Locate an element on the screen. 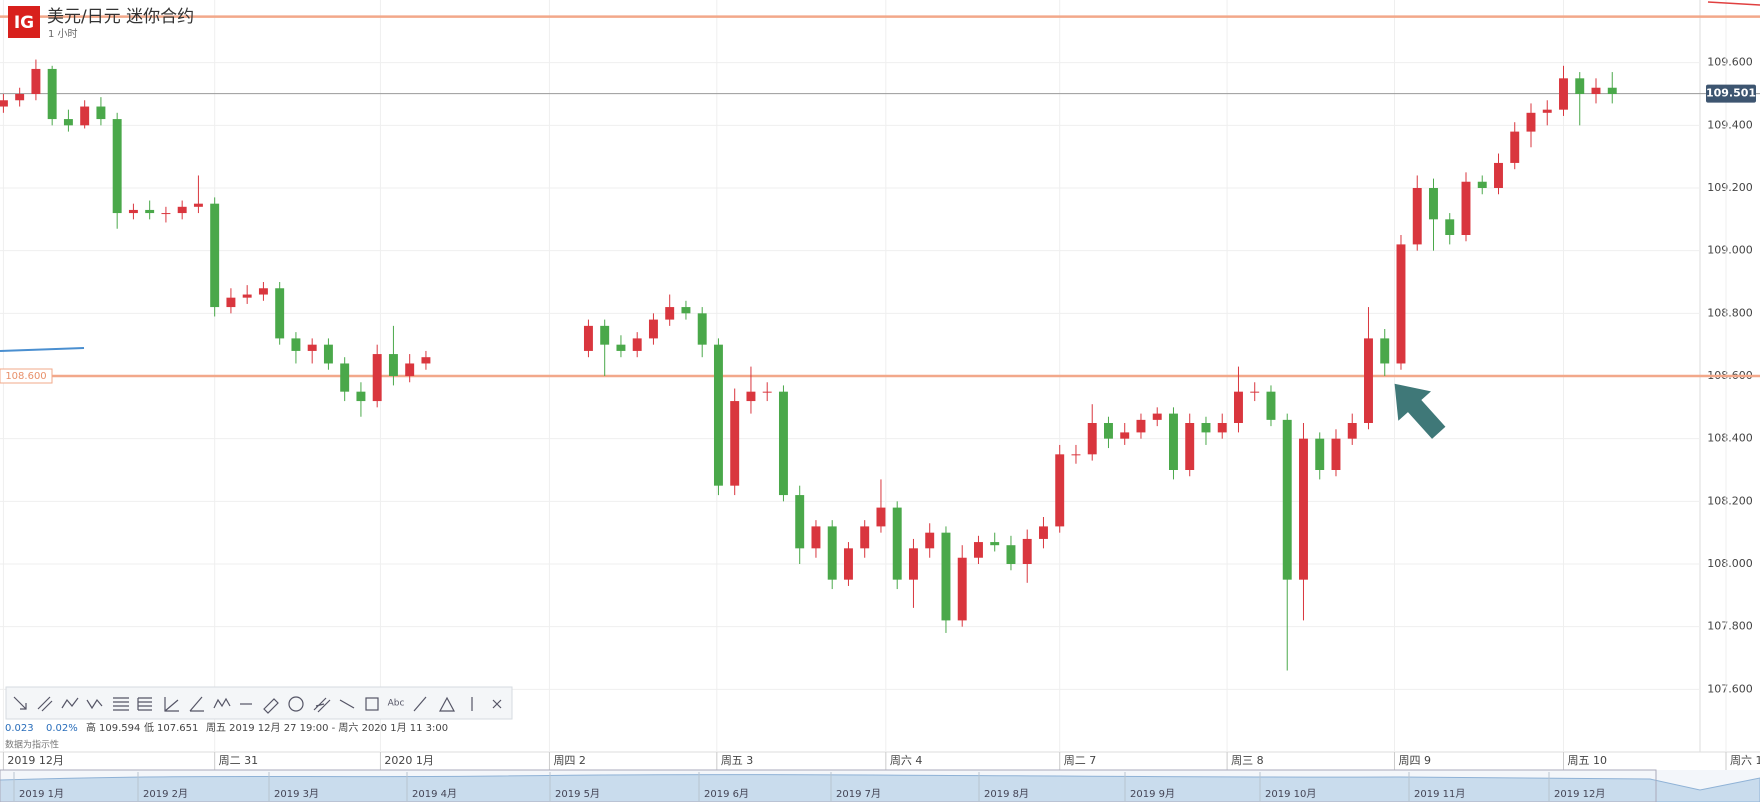 The width and height of the screenshot is (1760, 802). x-tick-label: 周六 11 is located at coordinates (1745, 760).